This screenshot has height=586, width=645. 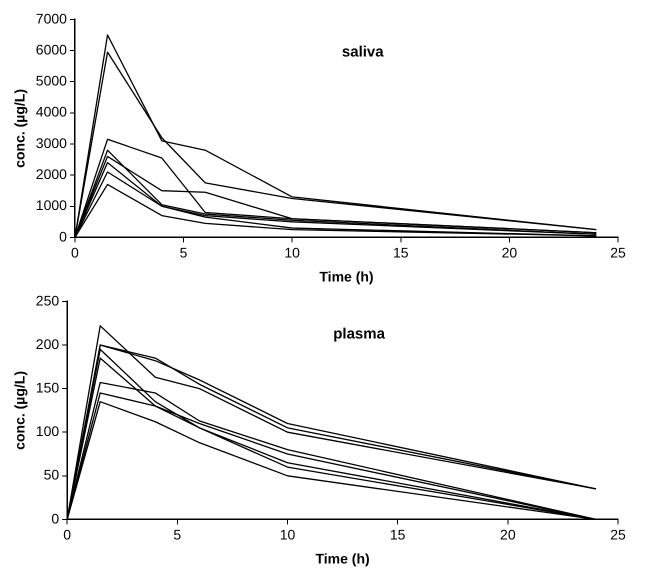 I want to click on y-tick-label: 4000, so click(x=52, y=112).